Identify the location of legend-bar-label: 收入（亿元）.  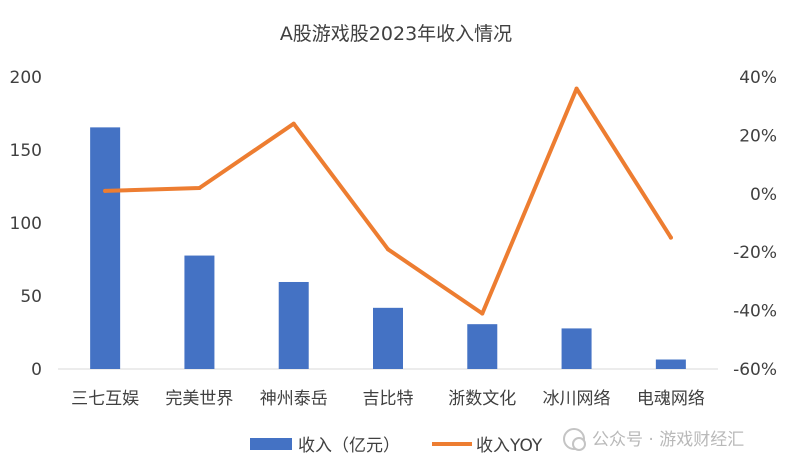
(349, 446).